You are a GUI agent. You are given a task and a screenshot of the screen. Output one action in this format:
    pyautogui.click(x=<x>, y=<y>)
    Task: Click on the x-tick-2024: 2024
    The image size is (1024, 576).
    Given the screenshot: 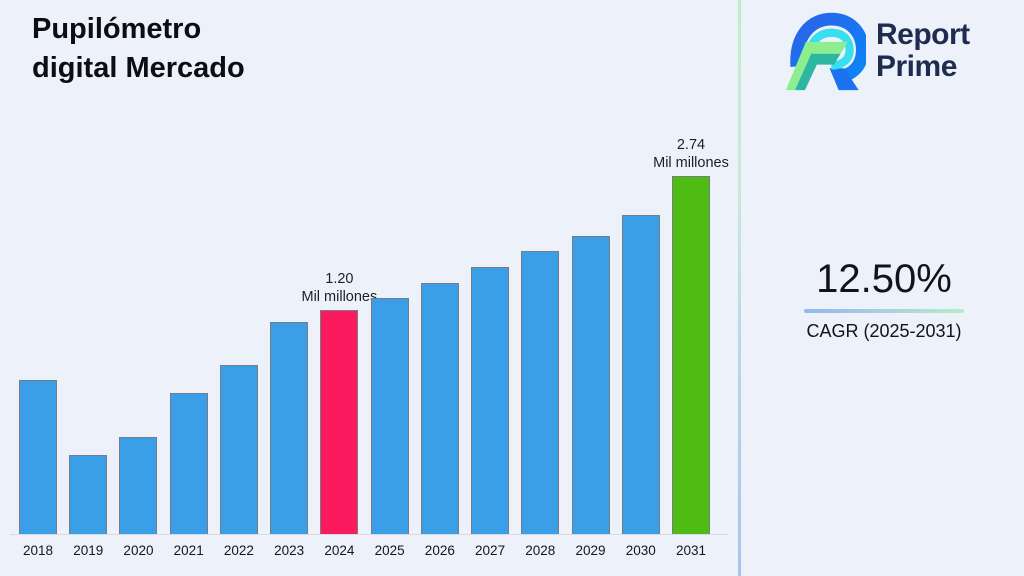 What is the action you would take?
    pyautogui.click(x=339, y=550)
    